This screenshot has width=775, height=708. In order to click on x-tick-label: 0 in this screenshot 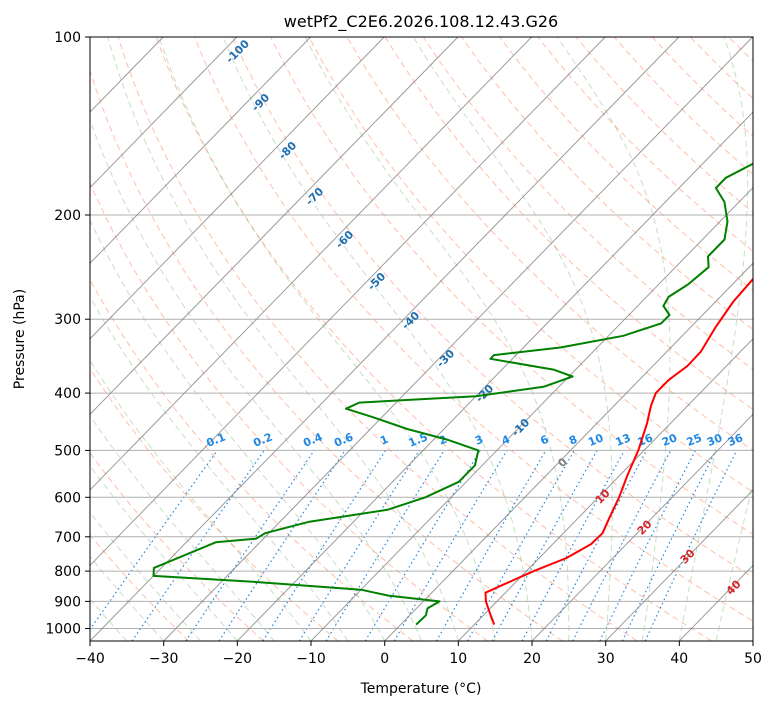, I will do `click(384, 659)`.